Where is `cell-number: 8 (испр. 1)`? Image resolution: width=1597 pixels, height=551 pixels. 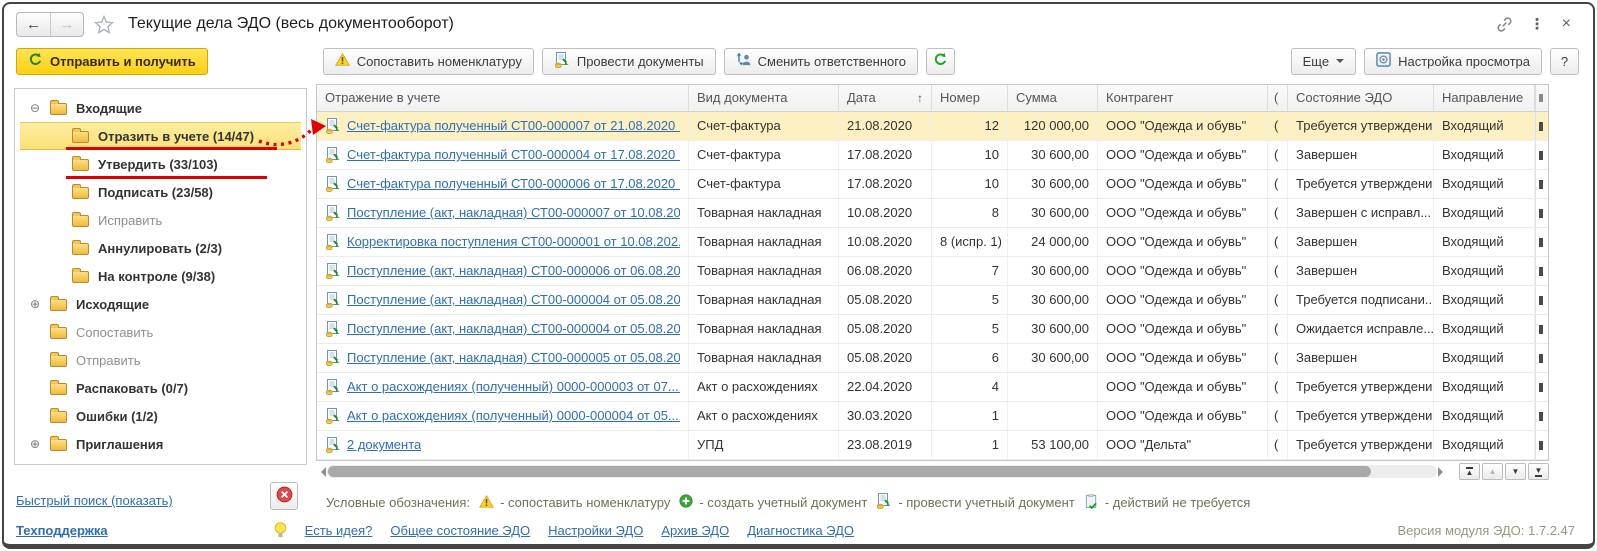
cell-number: 8 (испр. 1) is located at coordinates (970, 242).